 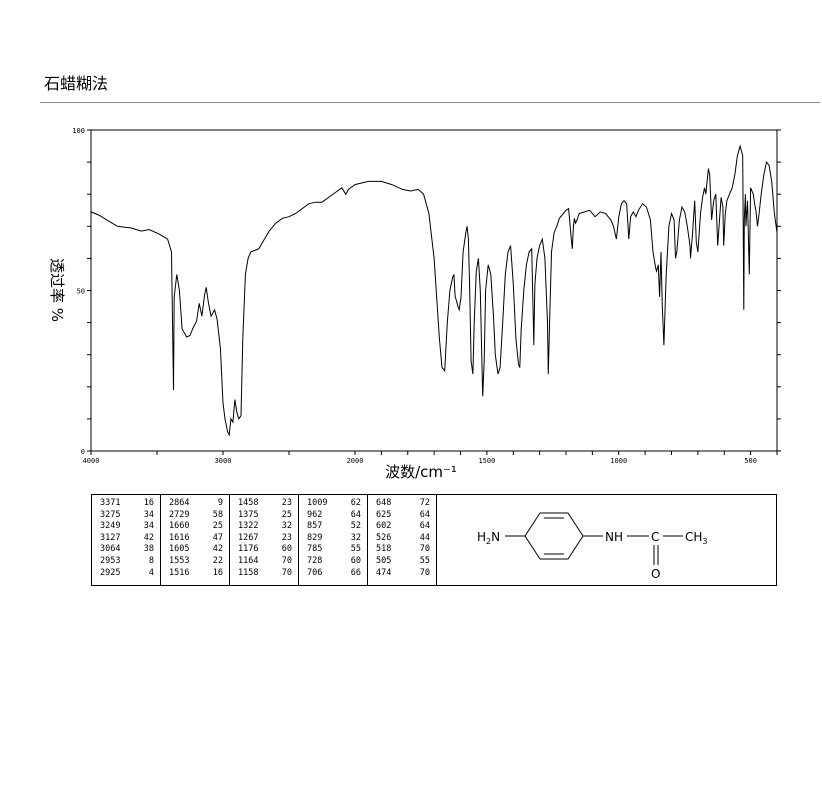 I want to click on y-tick-label: 100, so click(x=78, y=131).